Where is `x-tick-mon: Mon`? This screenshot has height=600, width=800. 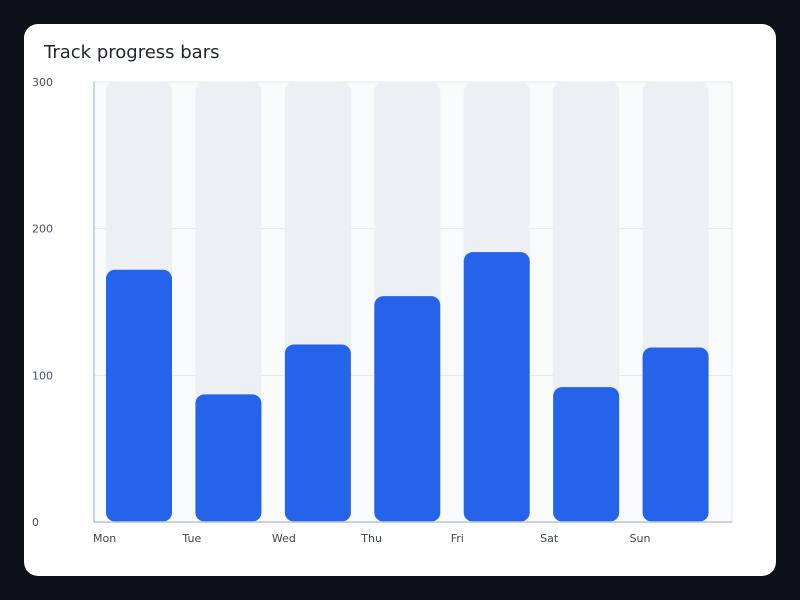
x-tick-mon: Mon is located at coordinates (104, 538).